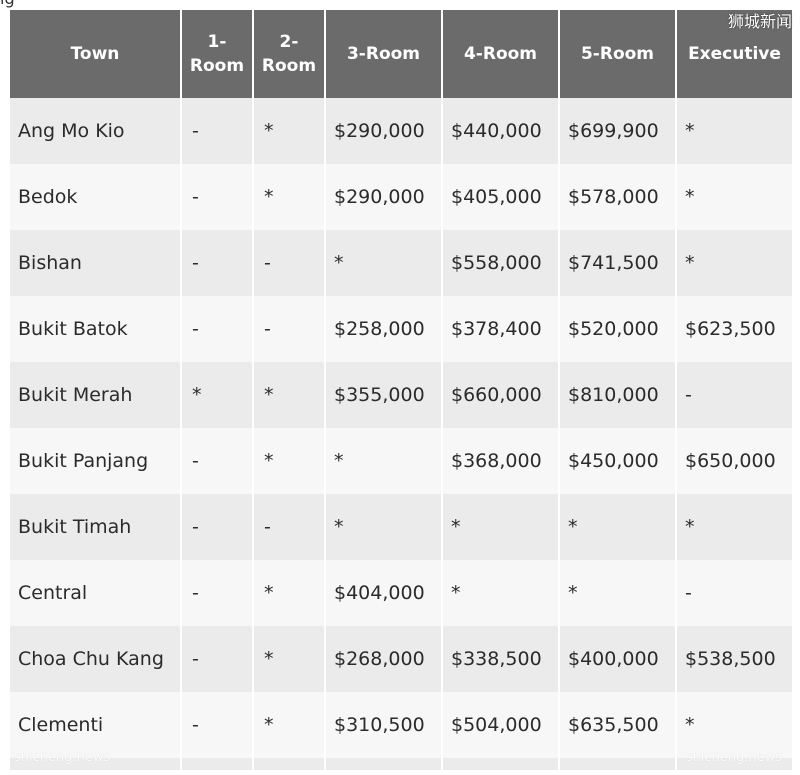 The height and width of the screenshot is (775, 800). What do you see at coordinates (734, 461) in the screenshot?
I see `cell-executive: $650,000` at bounding box center [734, 461].